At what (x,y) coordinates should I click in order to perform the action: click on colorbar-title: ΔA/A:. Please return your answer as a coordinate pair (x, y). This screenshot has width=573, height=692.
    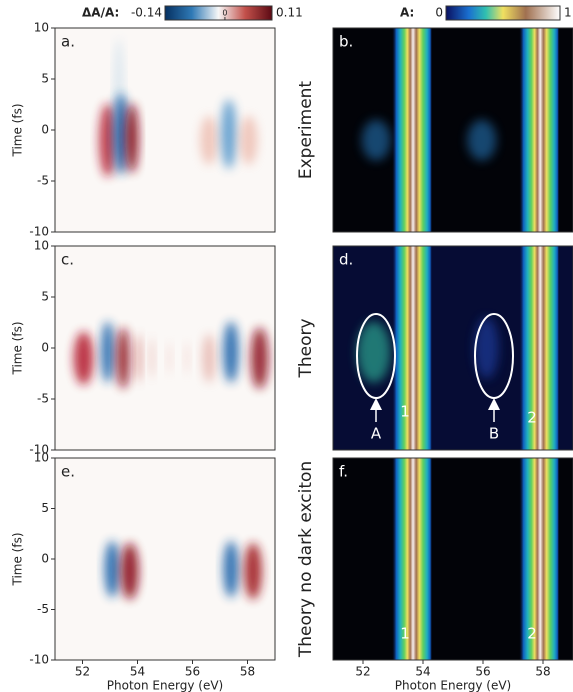
    Looking at the image, I should click on (100, 13).